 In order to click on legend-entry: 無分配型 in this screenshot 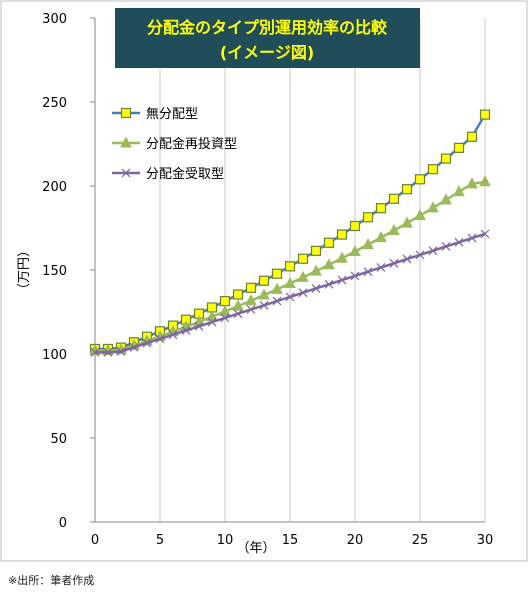, I will do `click(155, 114)`.